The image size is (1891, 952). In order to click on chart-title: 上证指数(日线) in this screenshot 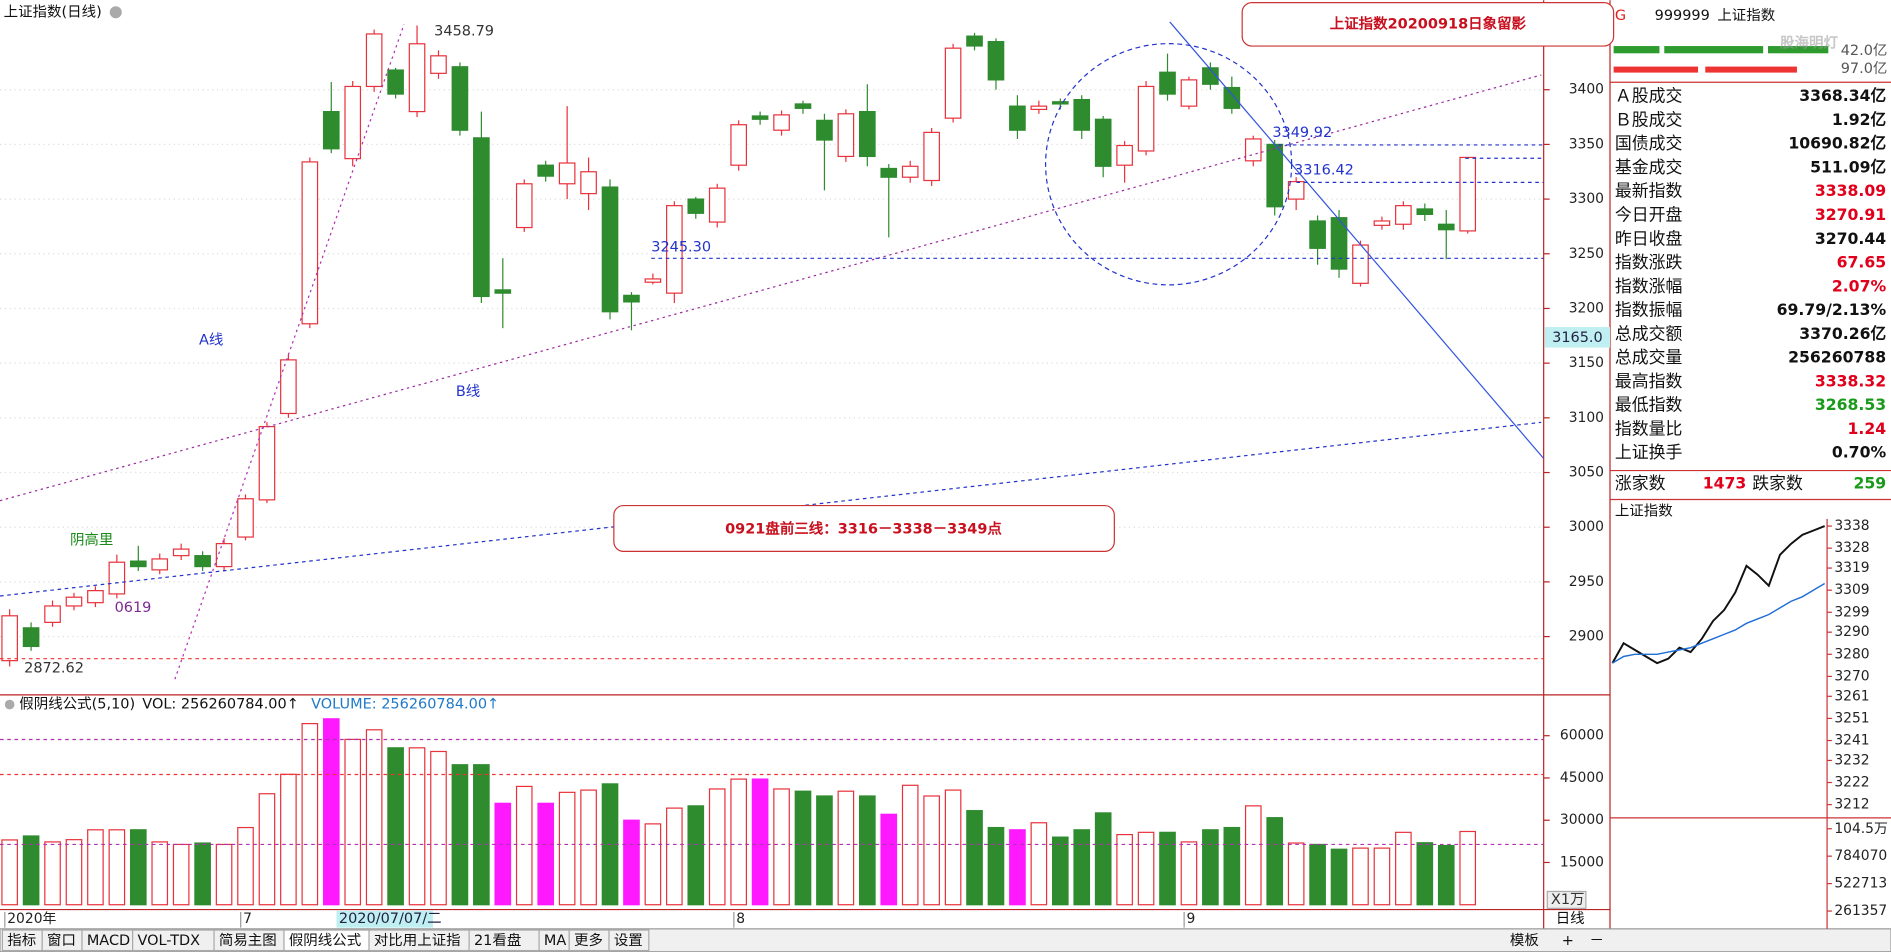, I will do `click(53, 11)`.